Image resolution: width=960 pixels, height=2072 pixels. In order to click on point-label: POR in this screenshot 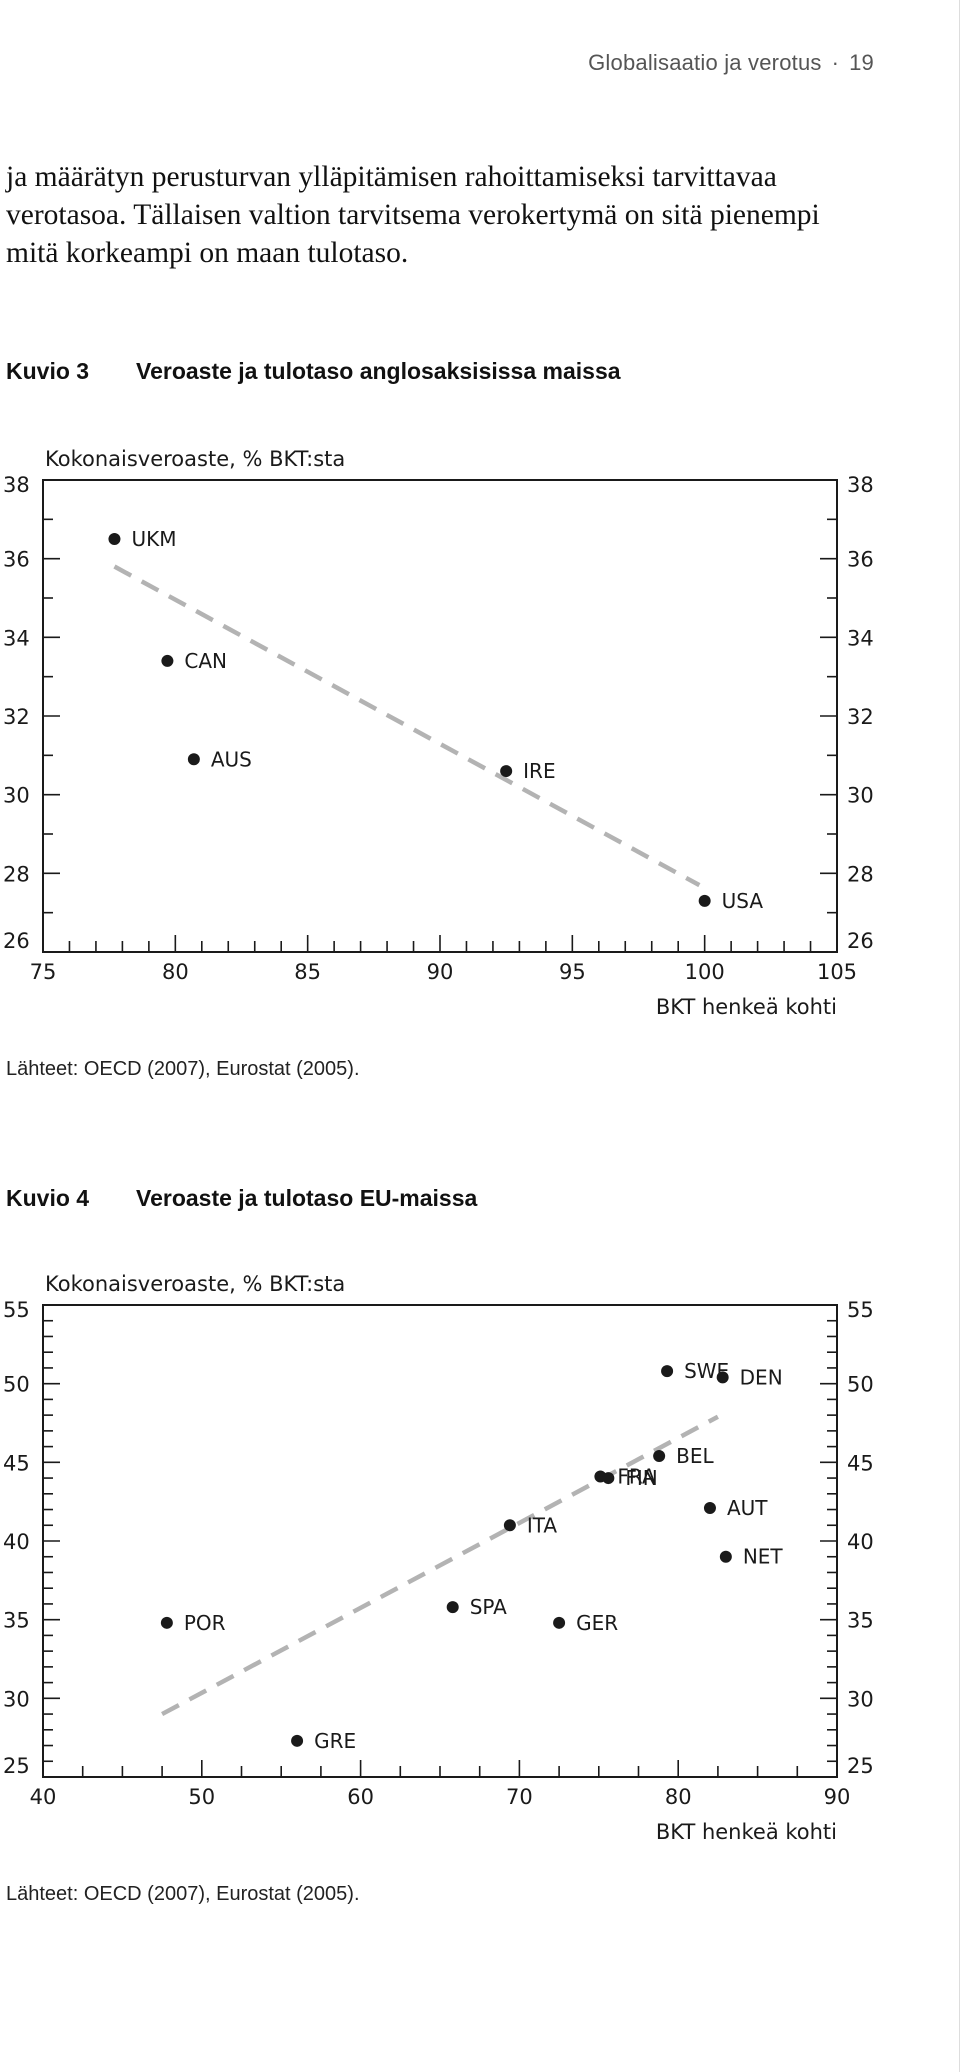, I will do `click(205, 1623)`.